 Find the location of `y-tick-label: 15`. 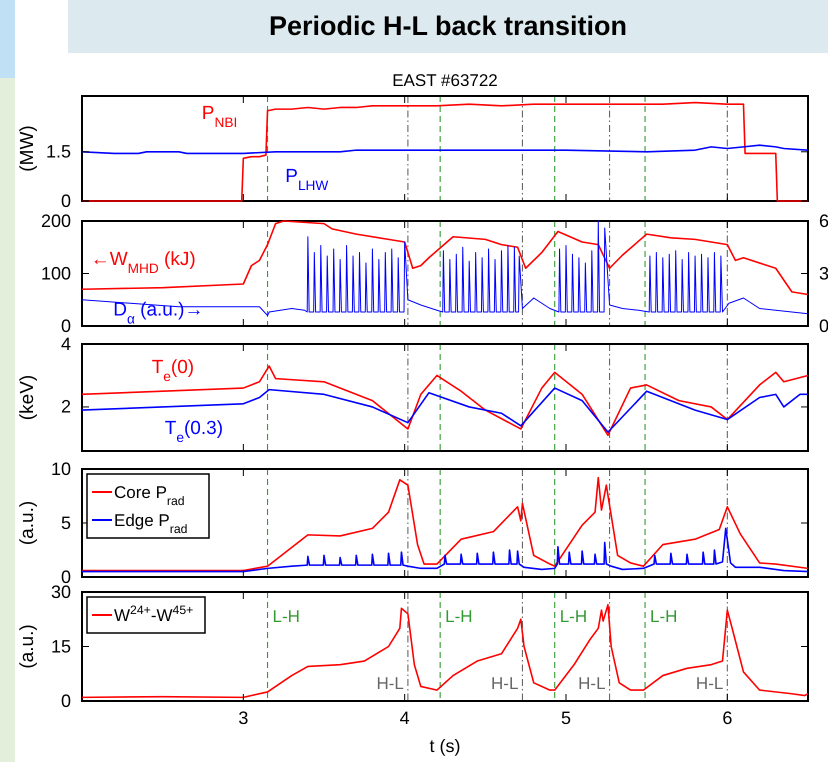

y-tick-label: 15 is located at coordinates (60, 646).